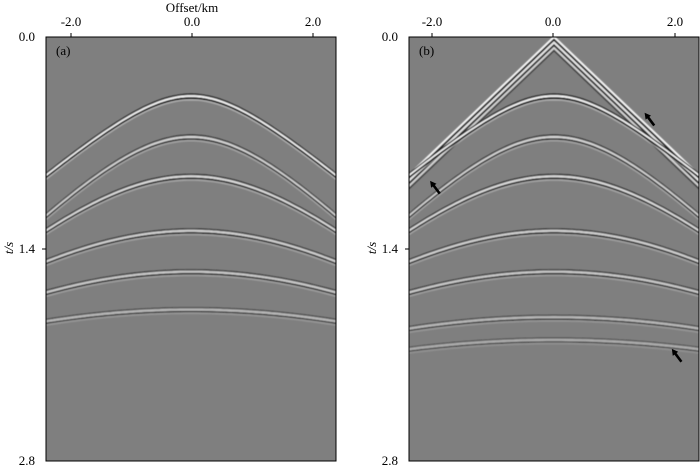  What do you see at coordinates (426, 50) in the screenshot?
I see `panel-label: (b)` at bounding box center [426, 50].